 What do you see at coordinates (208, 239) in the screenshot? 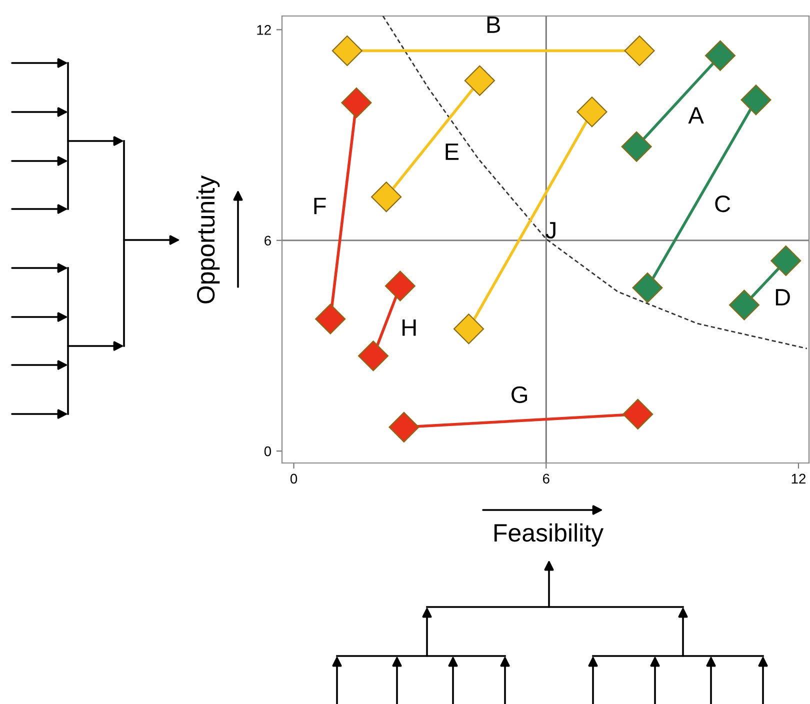
I see `y-axis-title: Opportunity` at bounding box center [208, 239].